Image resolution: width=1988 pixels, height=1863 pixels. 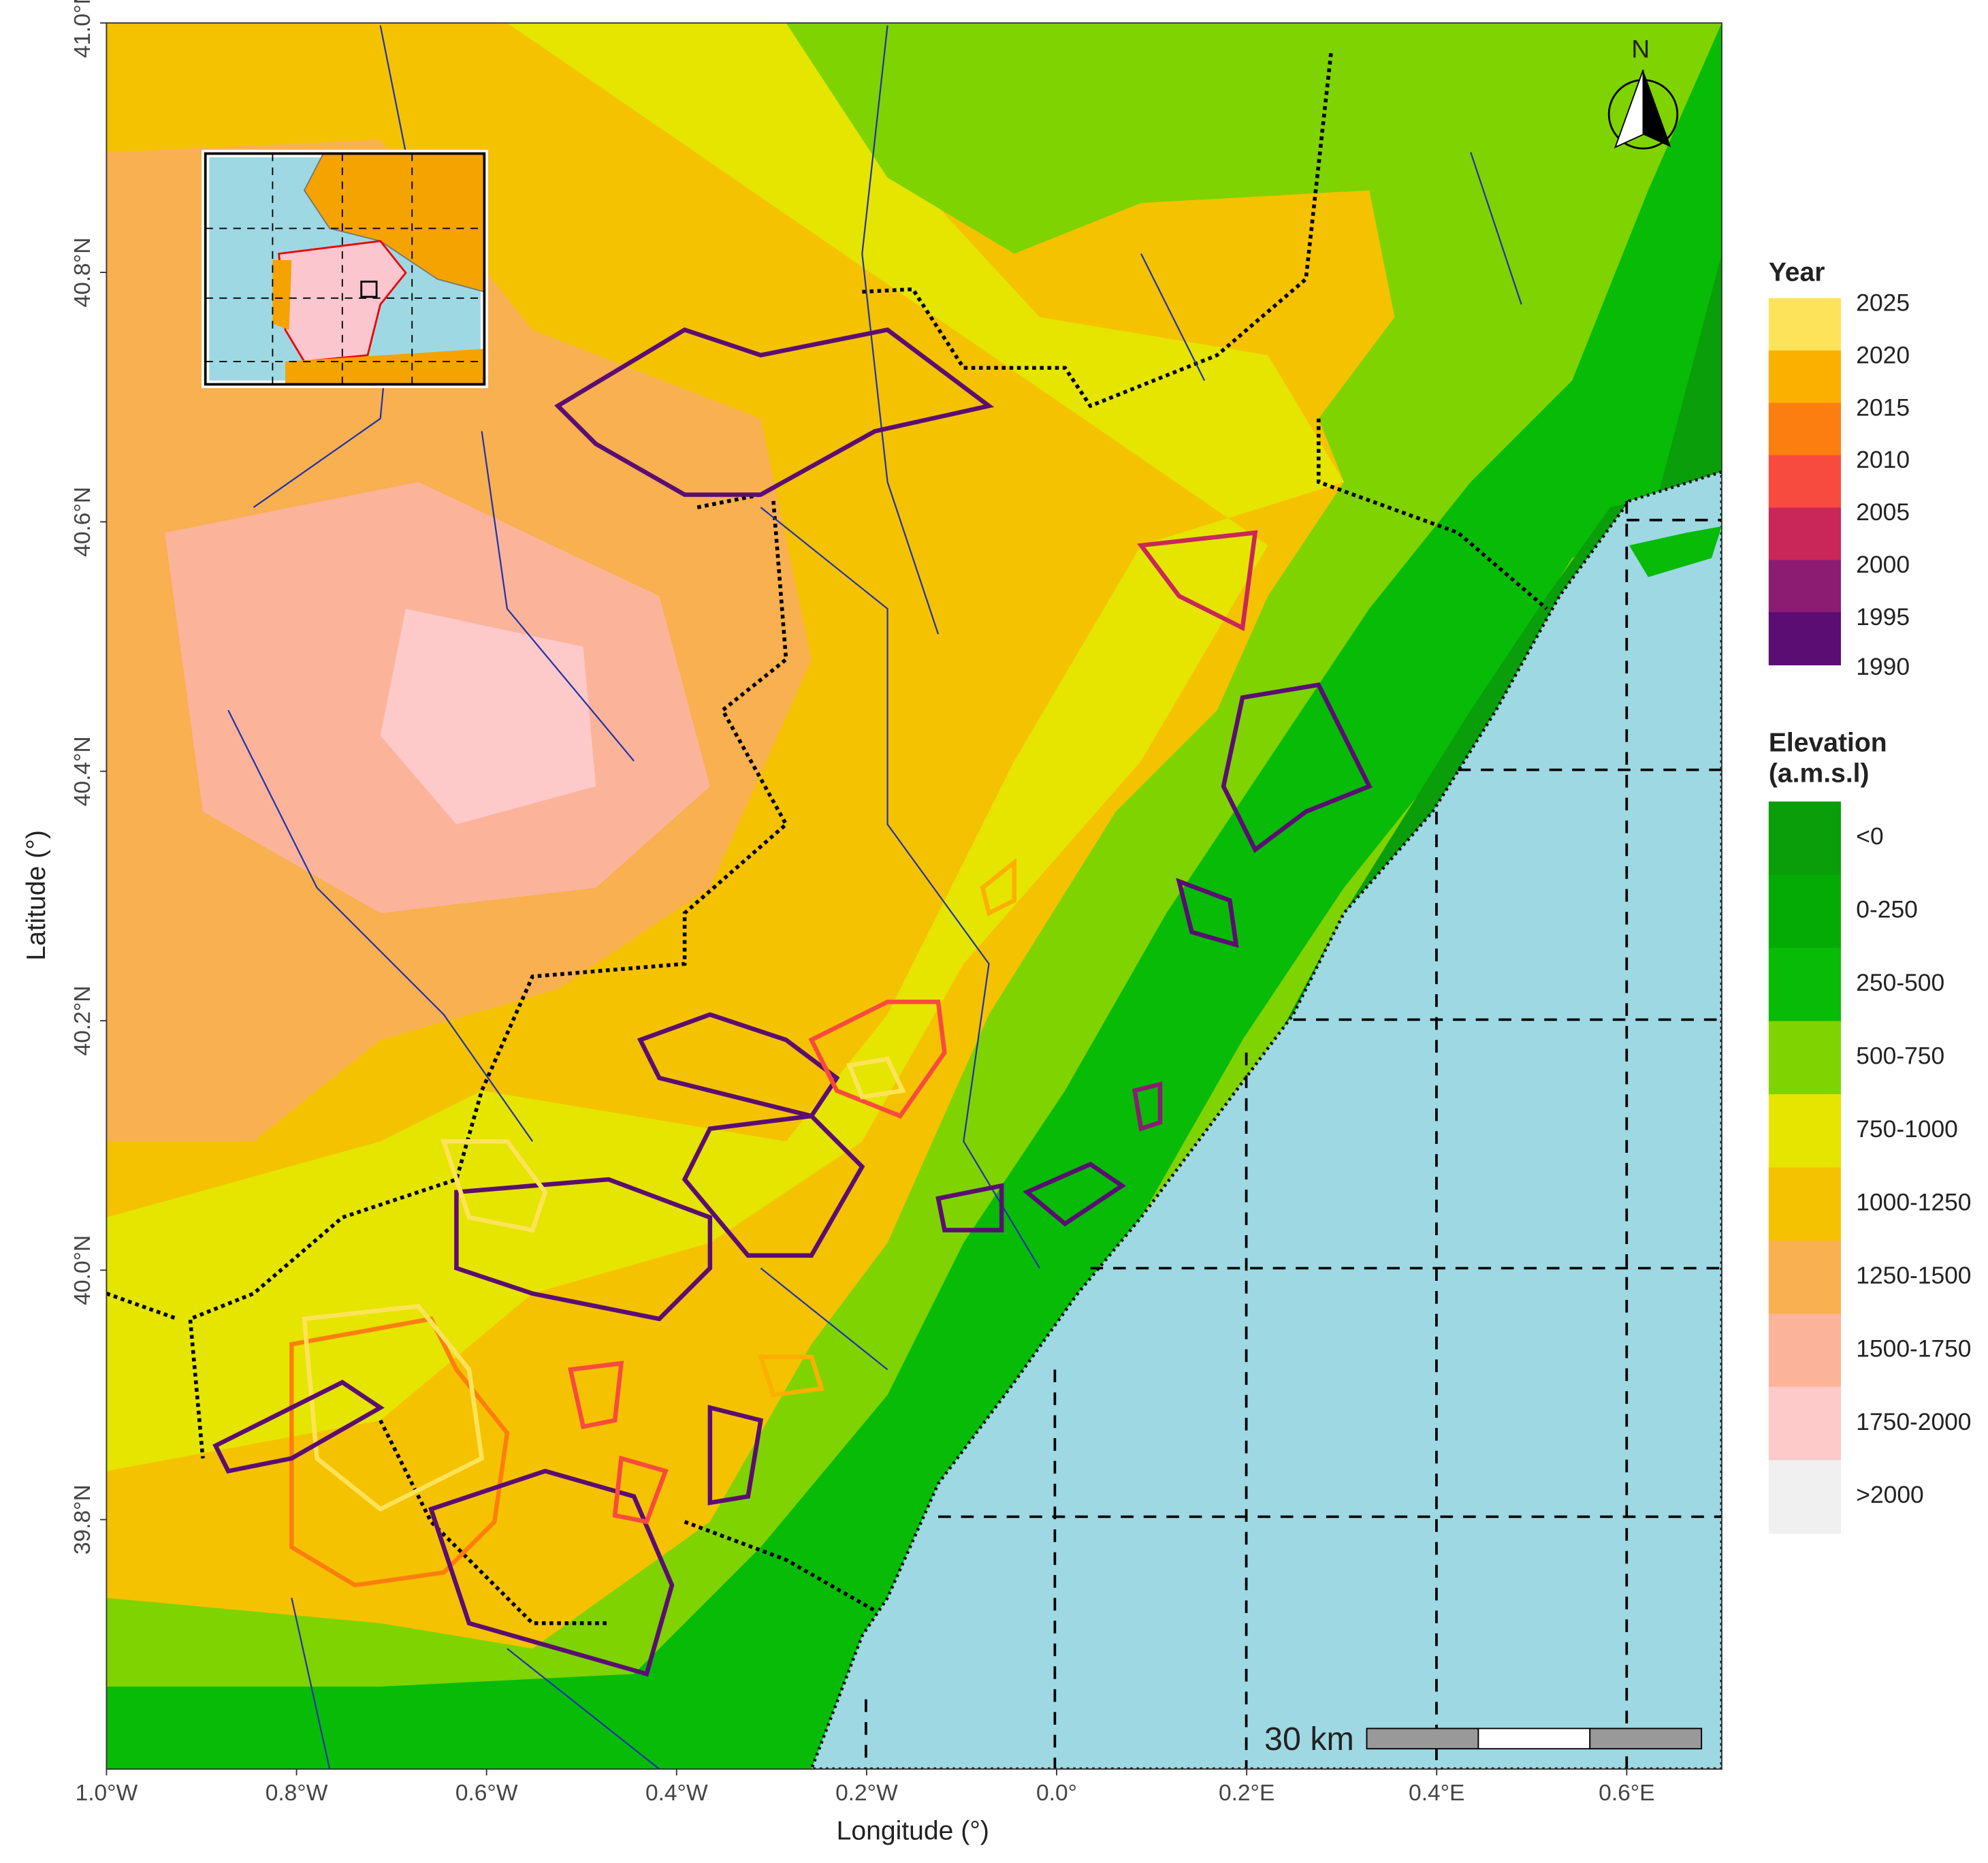 What do you see at coordinates (1436, 1794) in the screenshot?
I see `x-tick-label: 0.4°E` at bounding box center [1436, 1794].